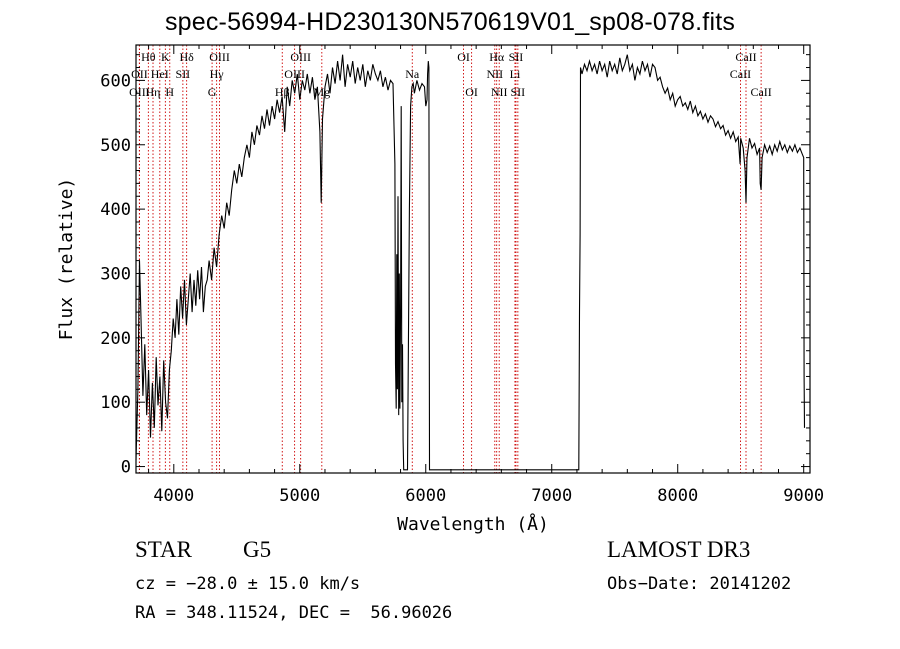  Describe the element at coordinates (425, 496) in the screenshot. I see `x-tick-label: 6000` at that location.